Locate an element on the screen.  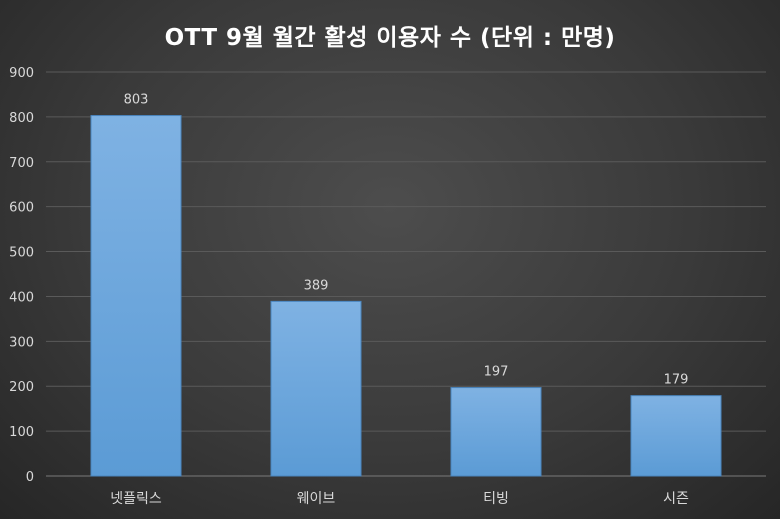
y-tick-label: 600 is located at coordinates (21, 208).